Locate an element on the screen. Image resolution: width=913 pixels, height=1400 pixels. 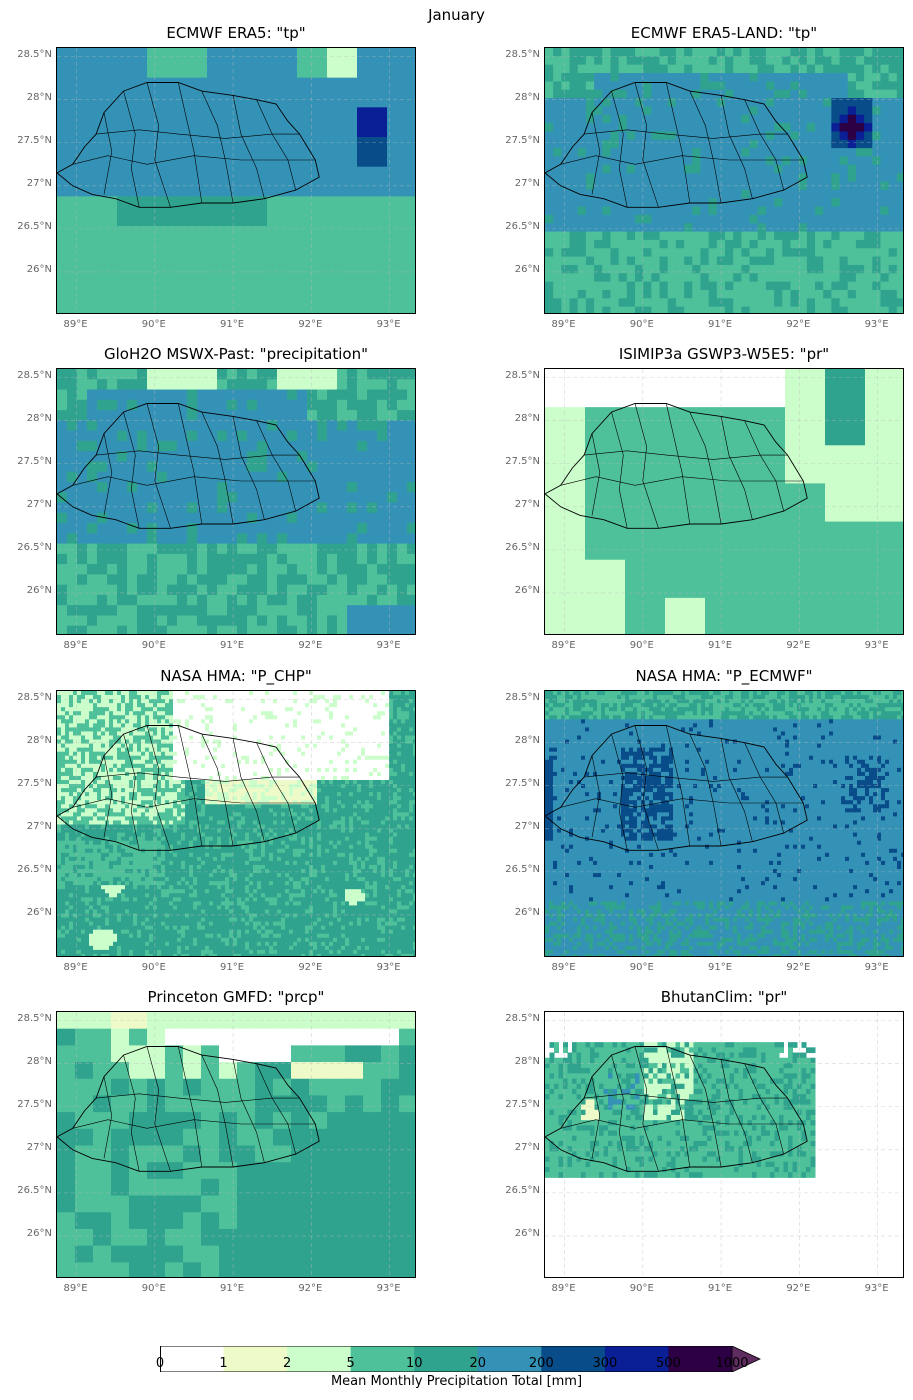
panel-title: NASA HMA: "P_ECMWF" is located at coordinates (724, 676).